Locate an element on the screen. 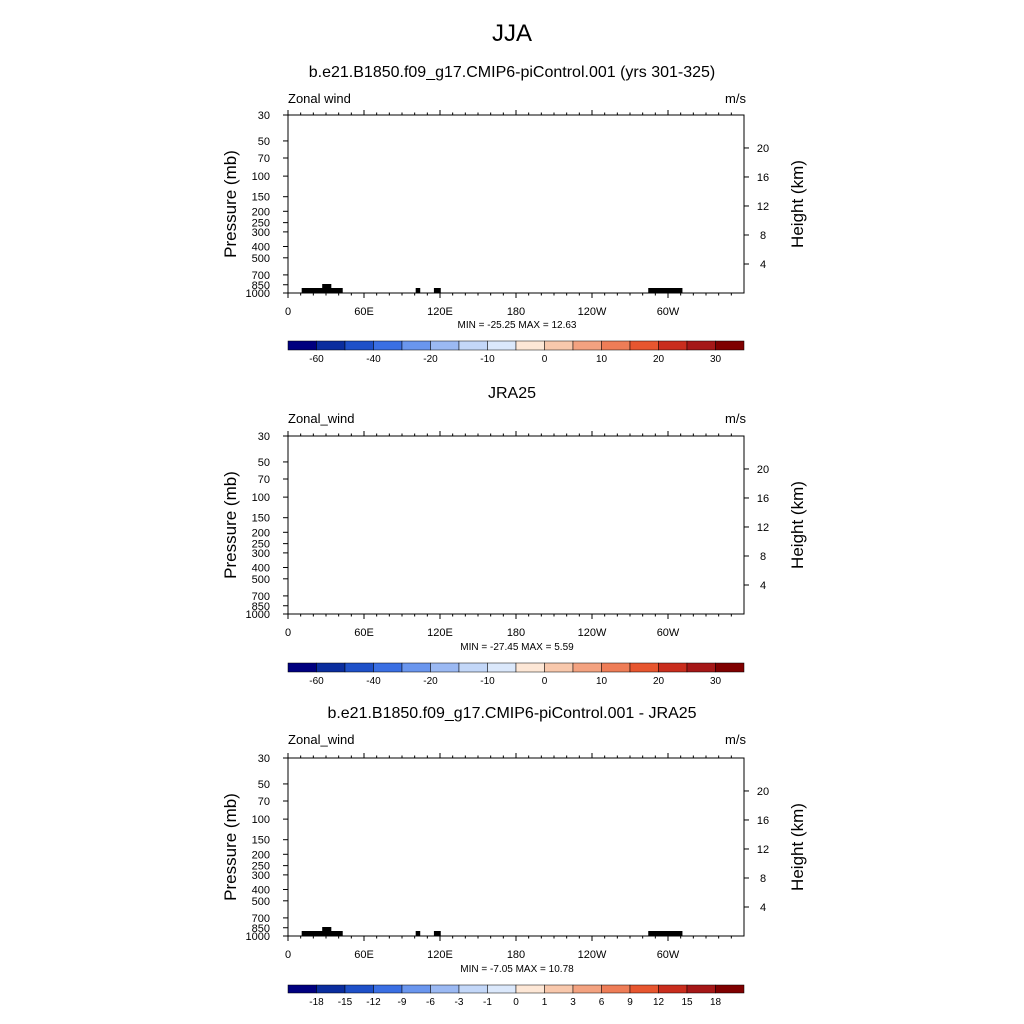 This screenshot has height=1024, width=1024. panel-1-ytick-label-6: 250 is located at coordinates (261, 224).